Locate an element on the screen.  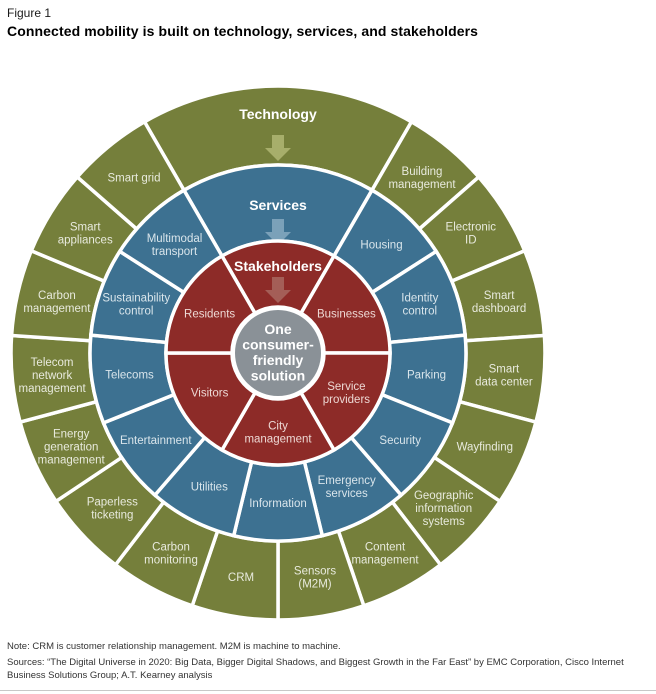
technology-sector-label: Sensors (M2M) is located at coordinates (315, 578).